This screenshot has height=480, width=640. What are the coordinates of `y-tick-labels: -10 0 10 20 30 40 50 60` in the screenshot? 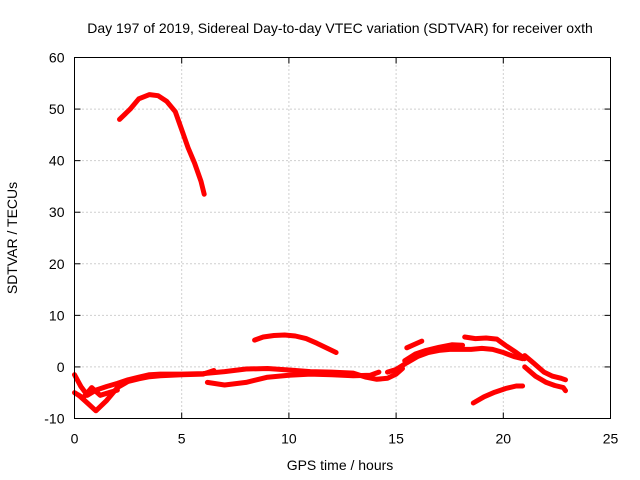 It's located at (54, 238).